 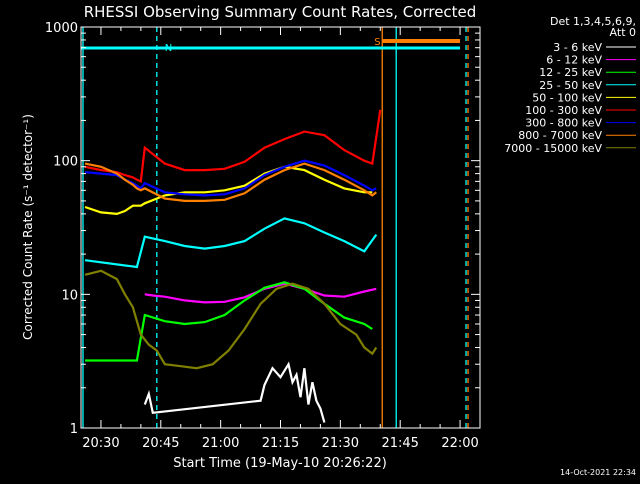 What do you see at coordinates (563, 123) in the screenshot?
I see `legend-label: 300 - 800 keV` at bounding box center [563, 123].